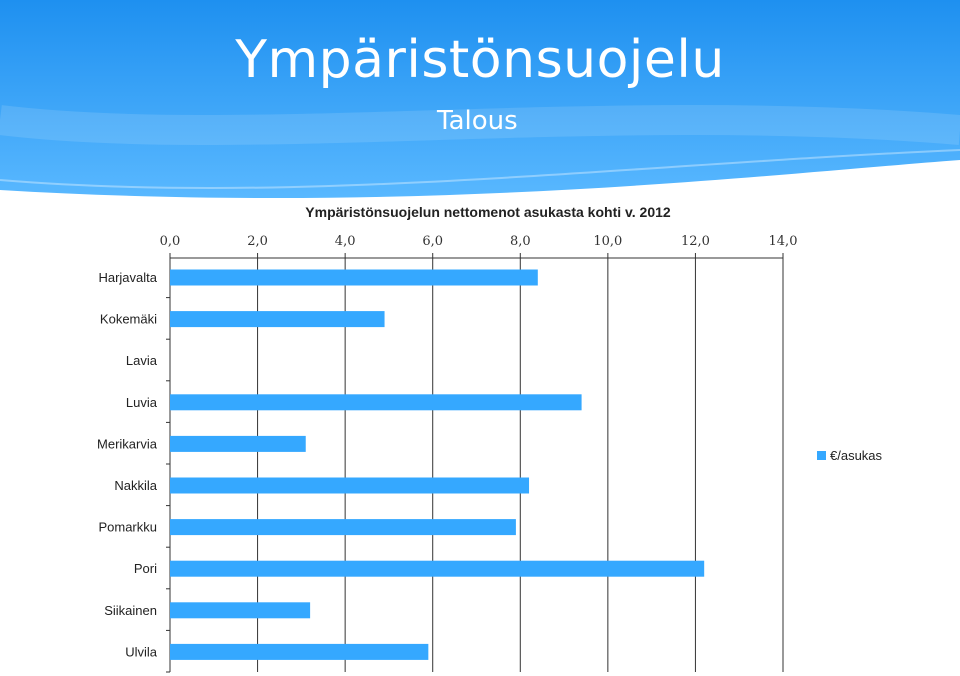 Image resolution: width=960 pixels, height=676 pixels. Describe the element at coordinates (345, 241) in the screenshot. I see `x-tick-label: 4,0` at that location.